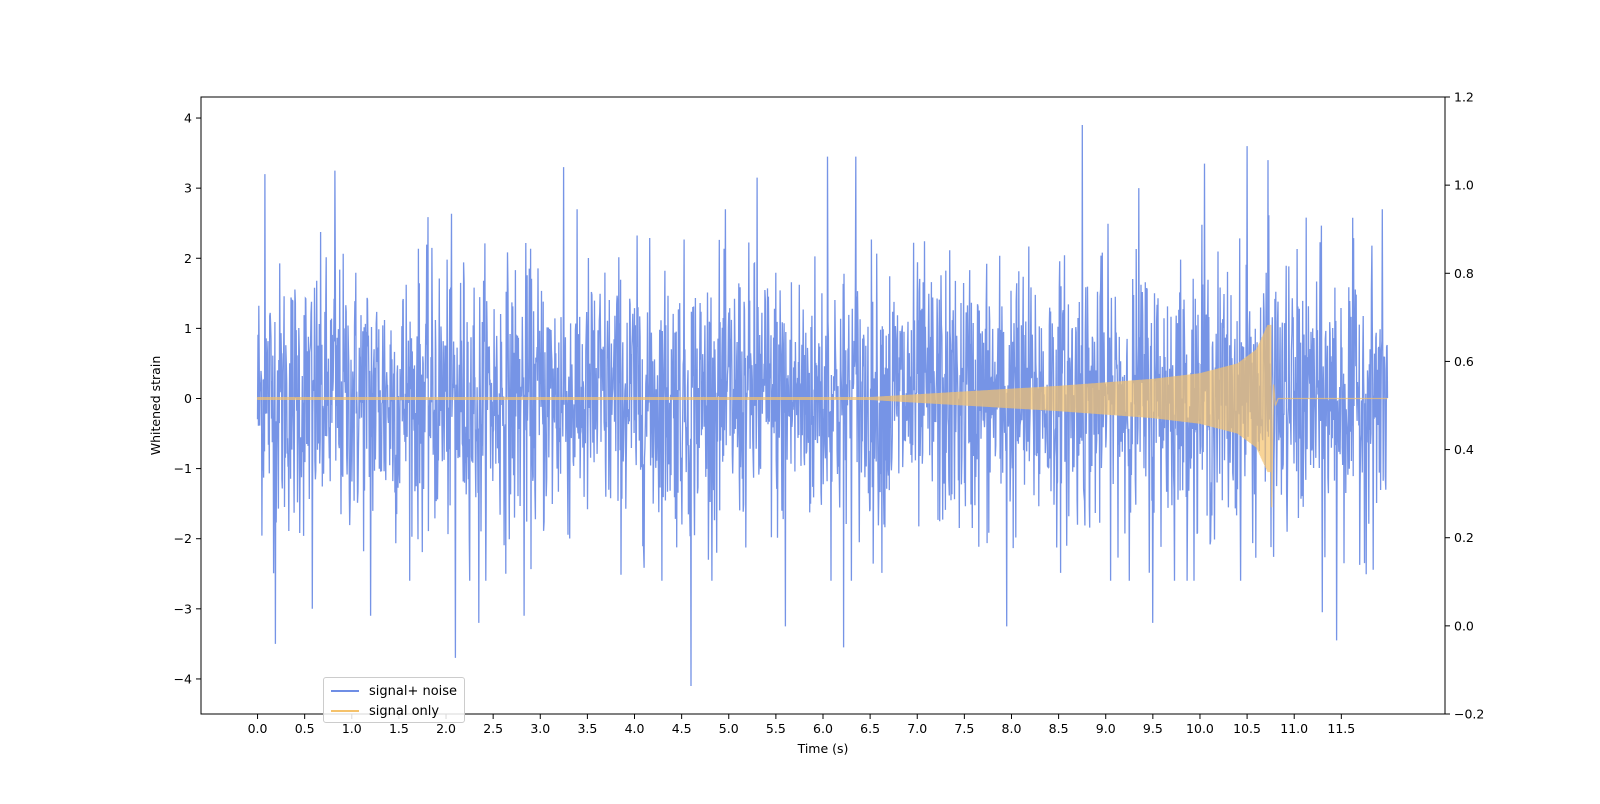 This screenshot has width=1600, height=804. I want to click on y2-tick-label: 0.2, so click(1464, 537).